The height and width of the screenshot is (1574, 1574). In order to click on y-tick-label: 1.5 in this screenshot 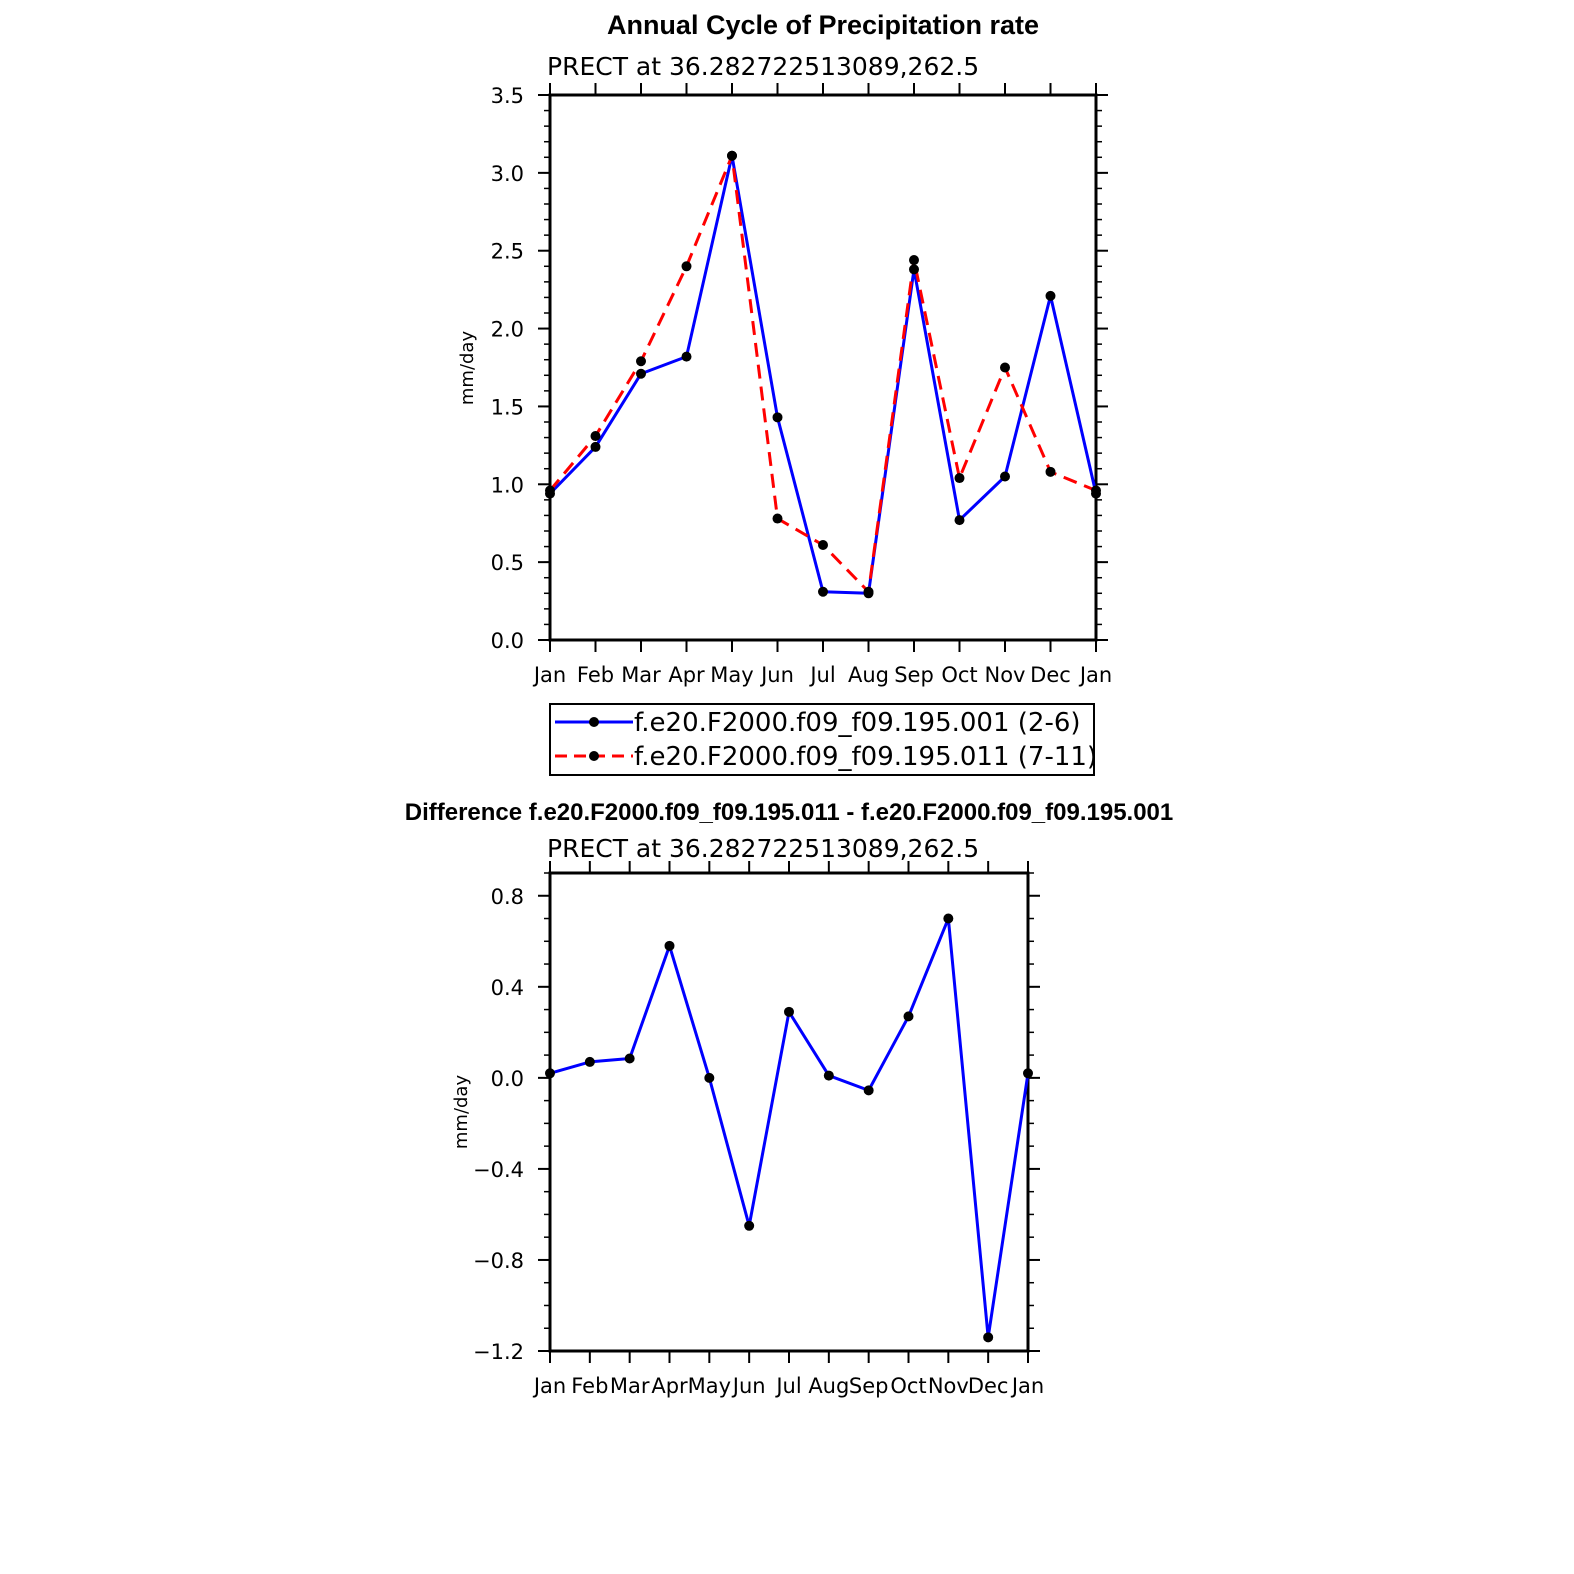, I will do `click(507, 407)`.